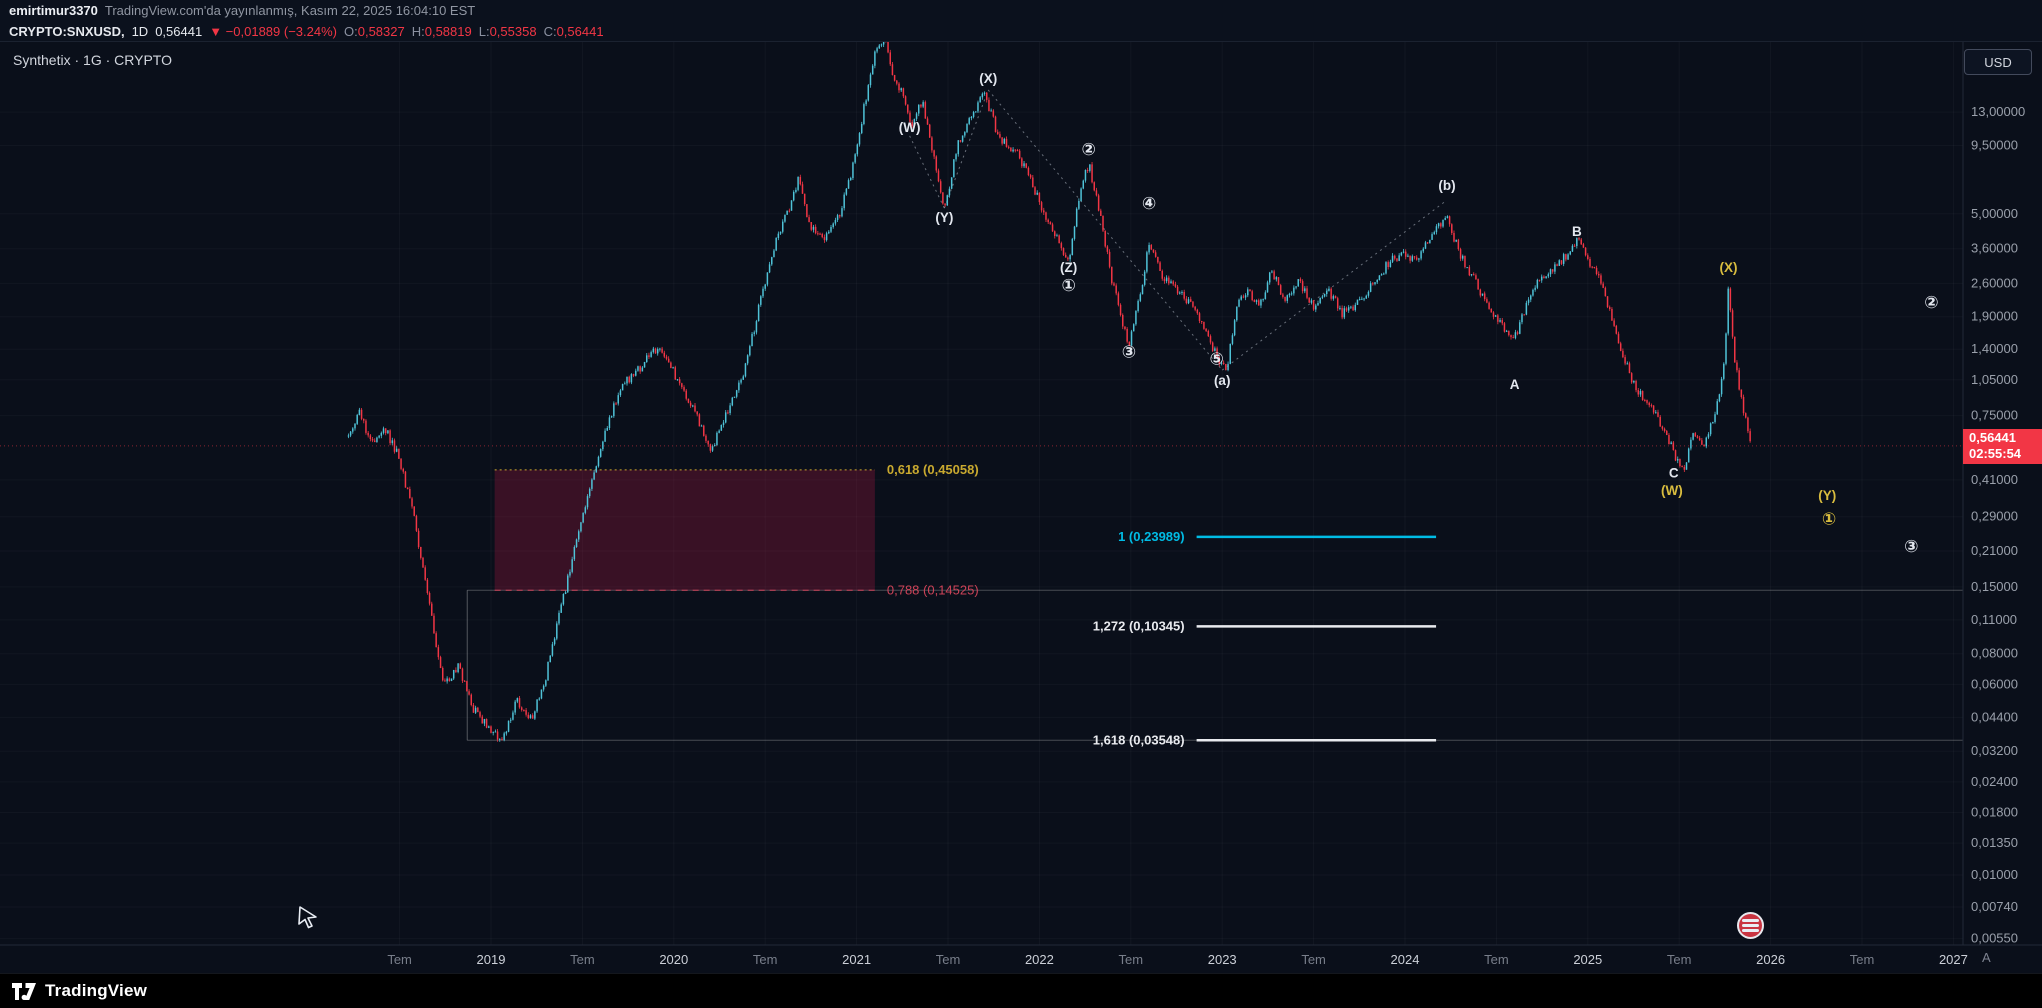 The image size is (2042, 1008). I want to click on wave-label: C, so click(1674, 472).